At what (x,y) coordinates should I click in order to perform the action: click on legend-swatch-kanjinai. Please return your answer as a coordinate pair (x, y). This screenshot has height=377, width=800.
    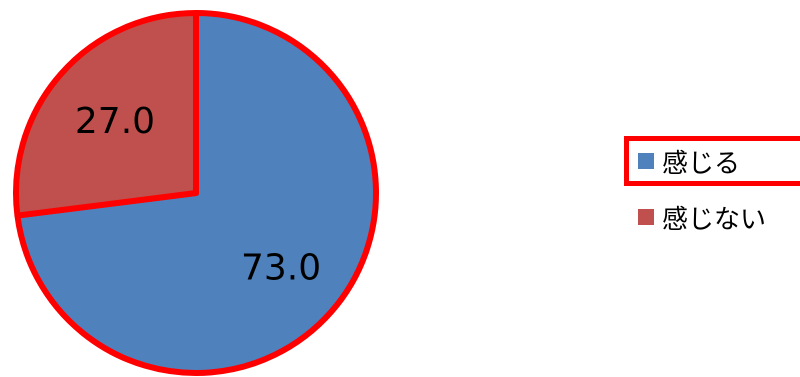
    Looking at the image, I should click on (646, 217).